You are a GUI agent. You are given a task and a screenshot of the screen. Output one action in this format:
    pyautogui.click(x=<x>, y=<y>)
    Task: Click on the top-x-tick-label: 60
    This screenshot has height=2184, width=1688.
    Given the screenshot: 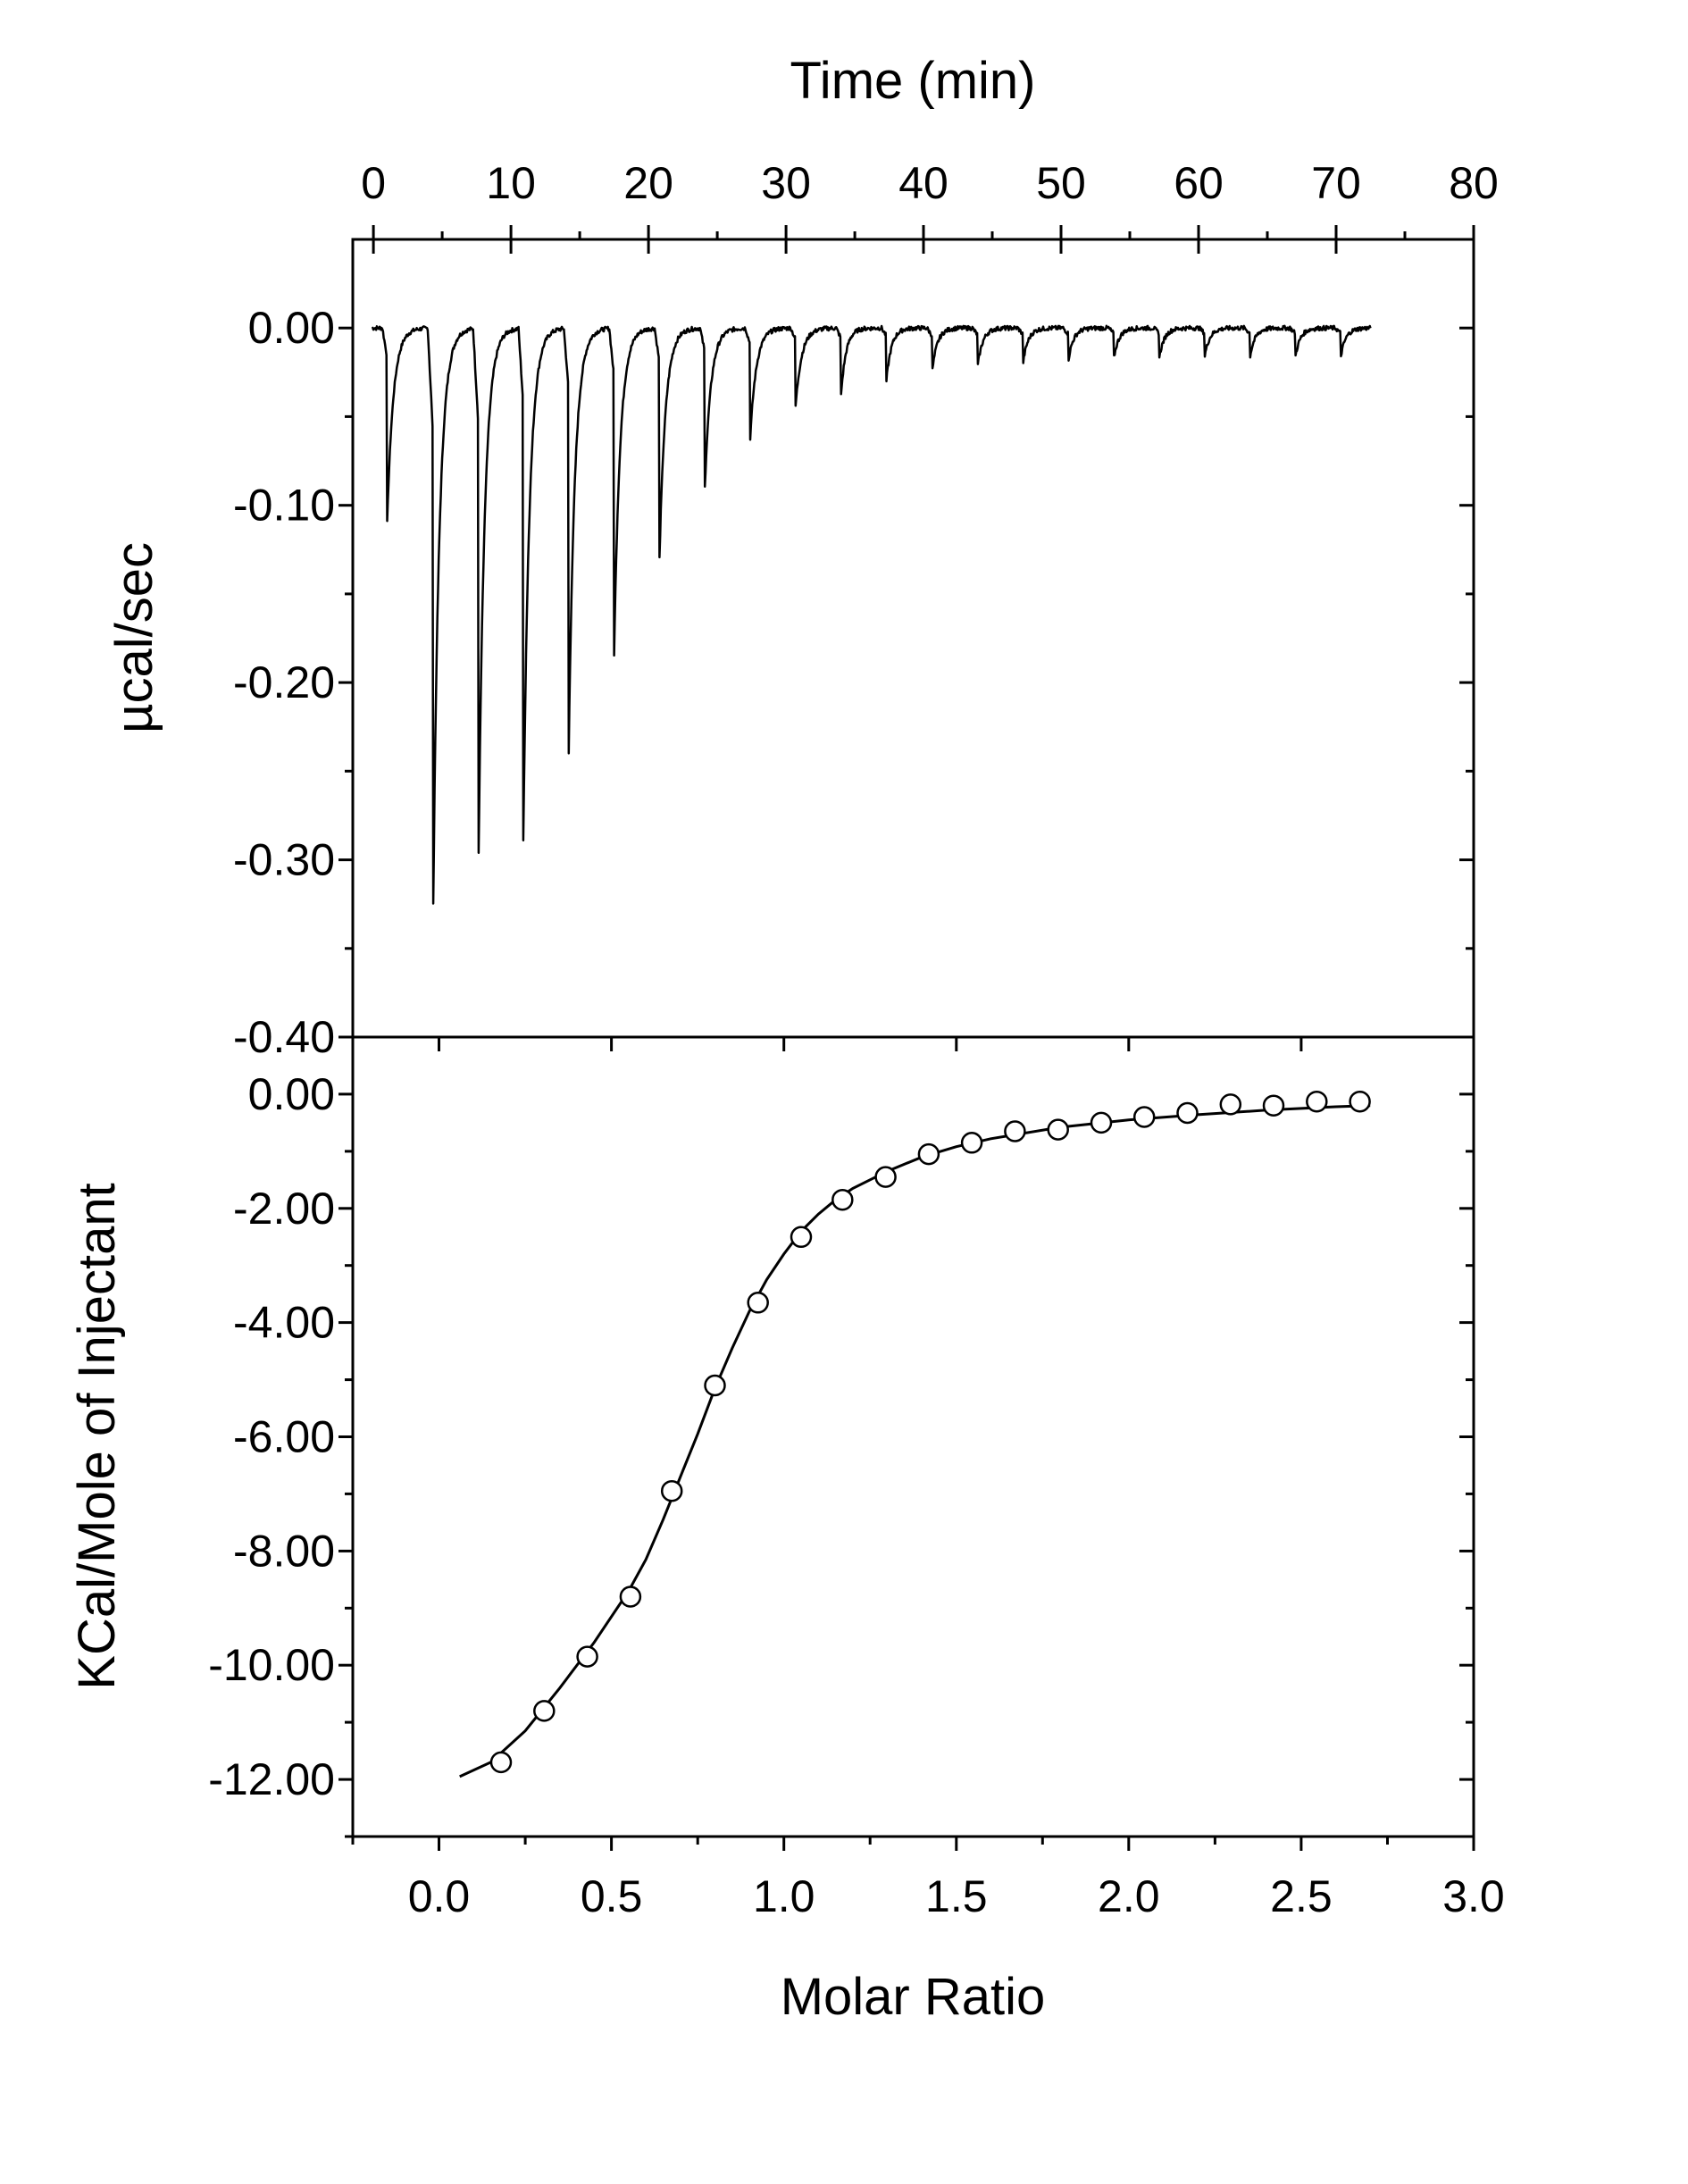 What is the action you would take?
    pyautogui.click(x=1199, y=183)
    